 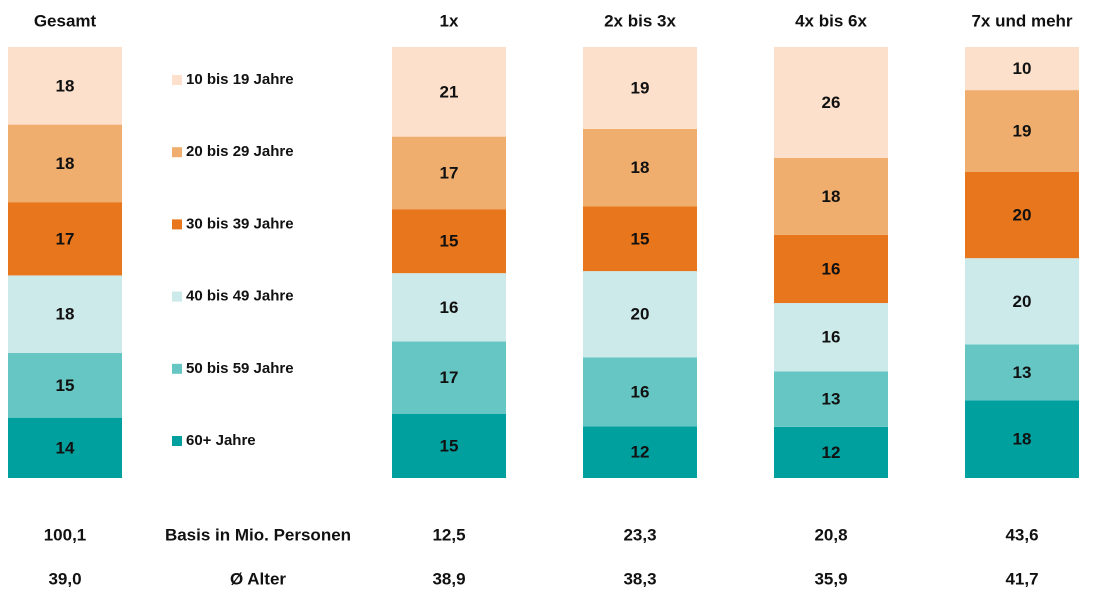 I want to click on row-label: Ø Alter, so click(x=258, y=578).